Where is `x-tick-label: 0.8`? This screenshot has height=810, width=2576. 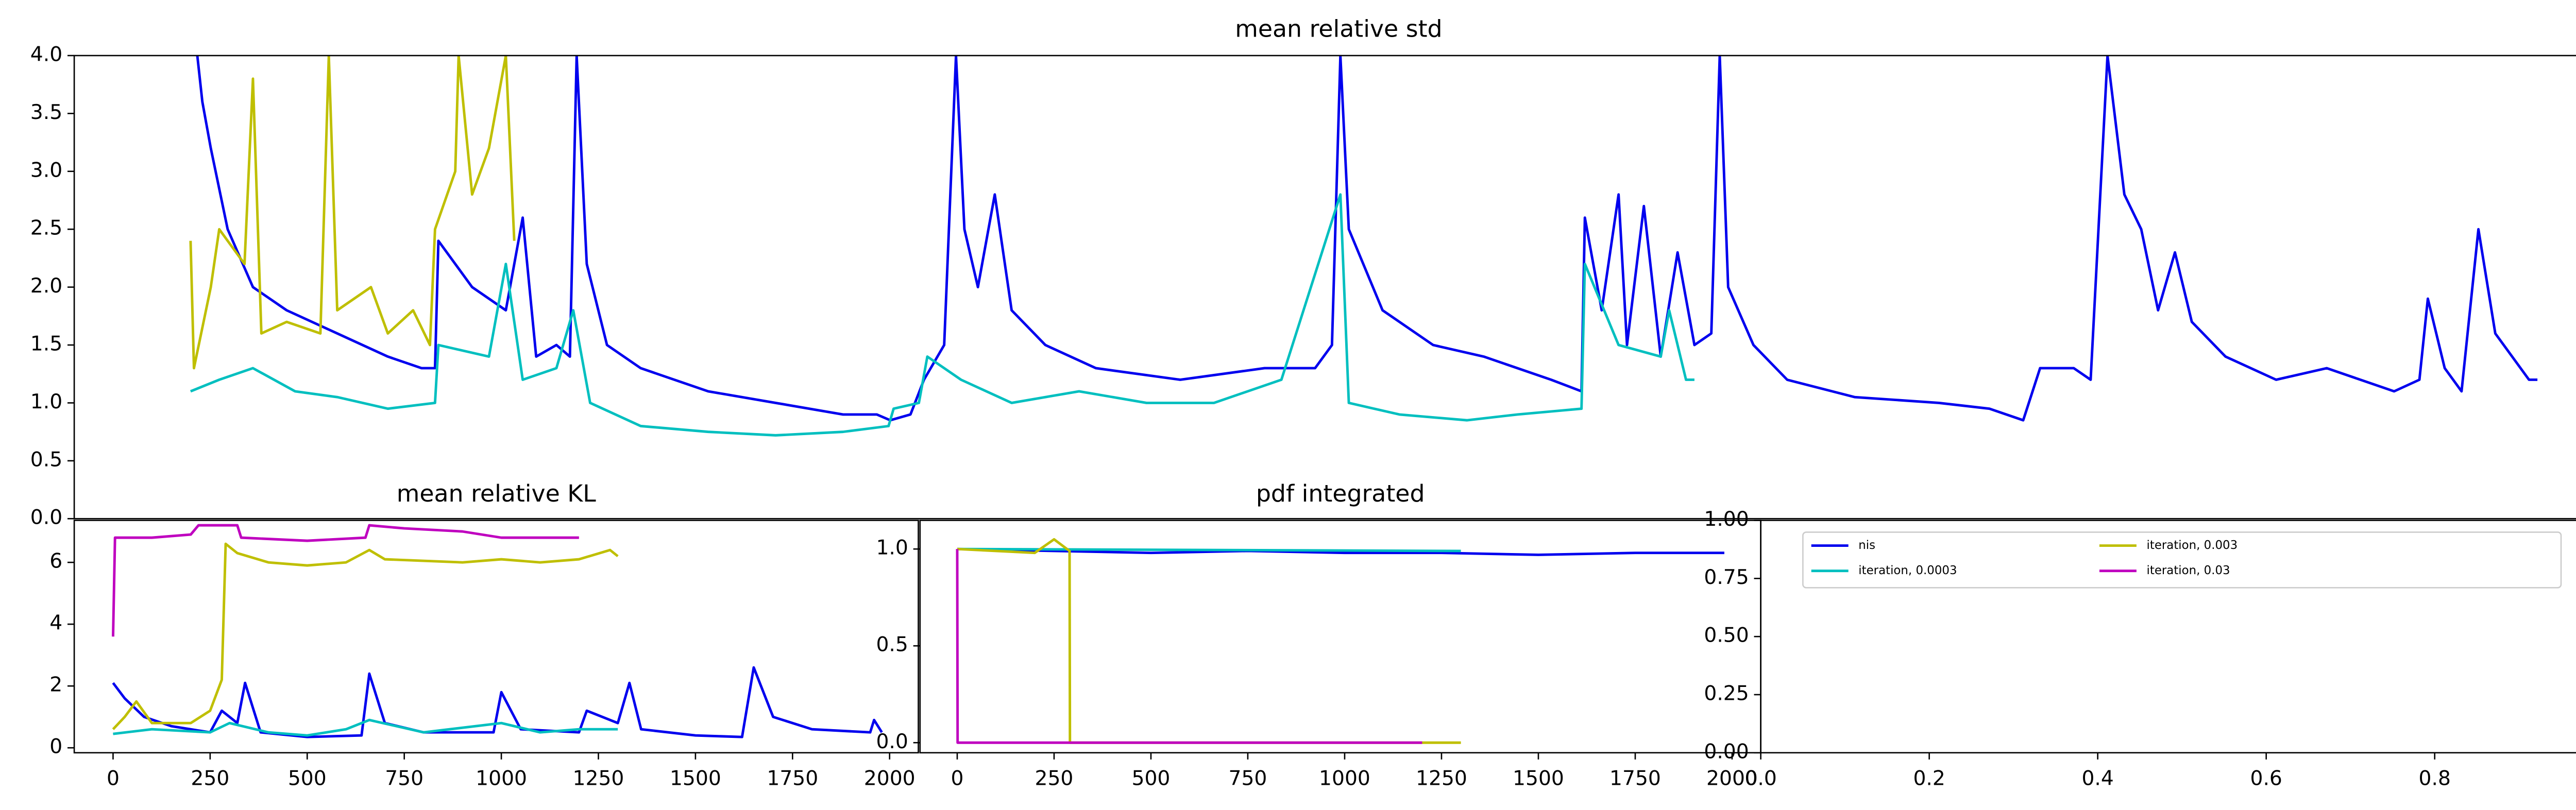 x-tick-label: 0.8 is located at coordinates (2435, 779).